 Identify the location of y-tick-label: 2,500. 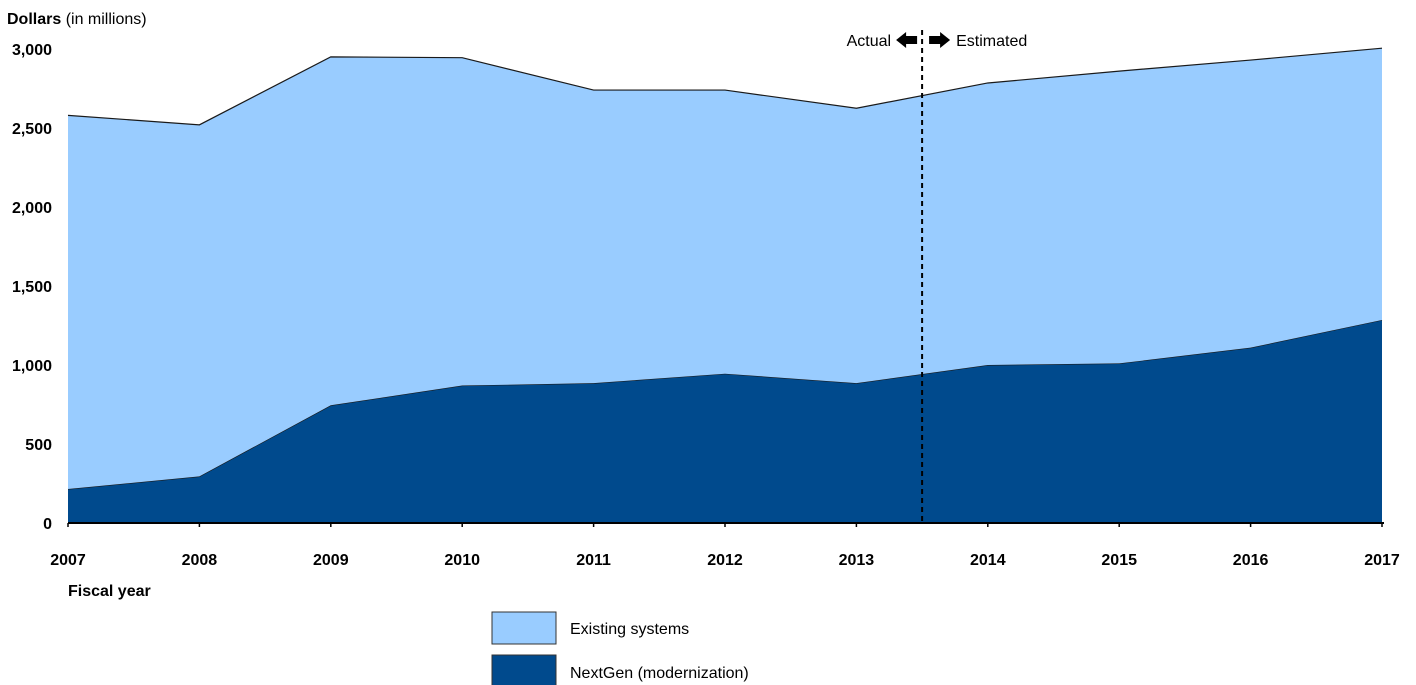
(32, 129).